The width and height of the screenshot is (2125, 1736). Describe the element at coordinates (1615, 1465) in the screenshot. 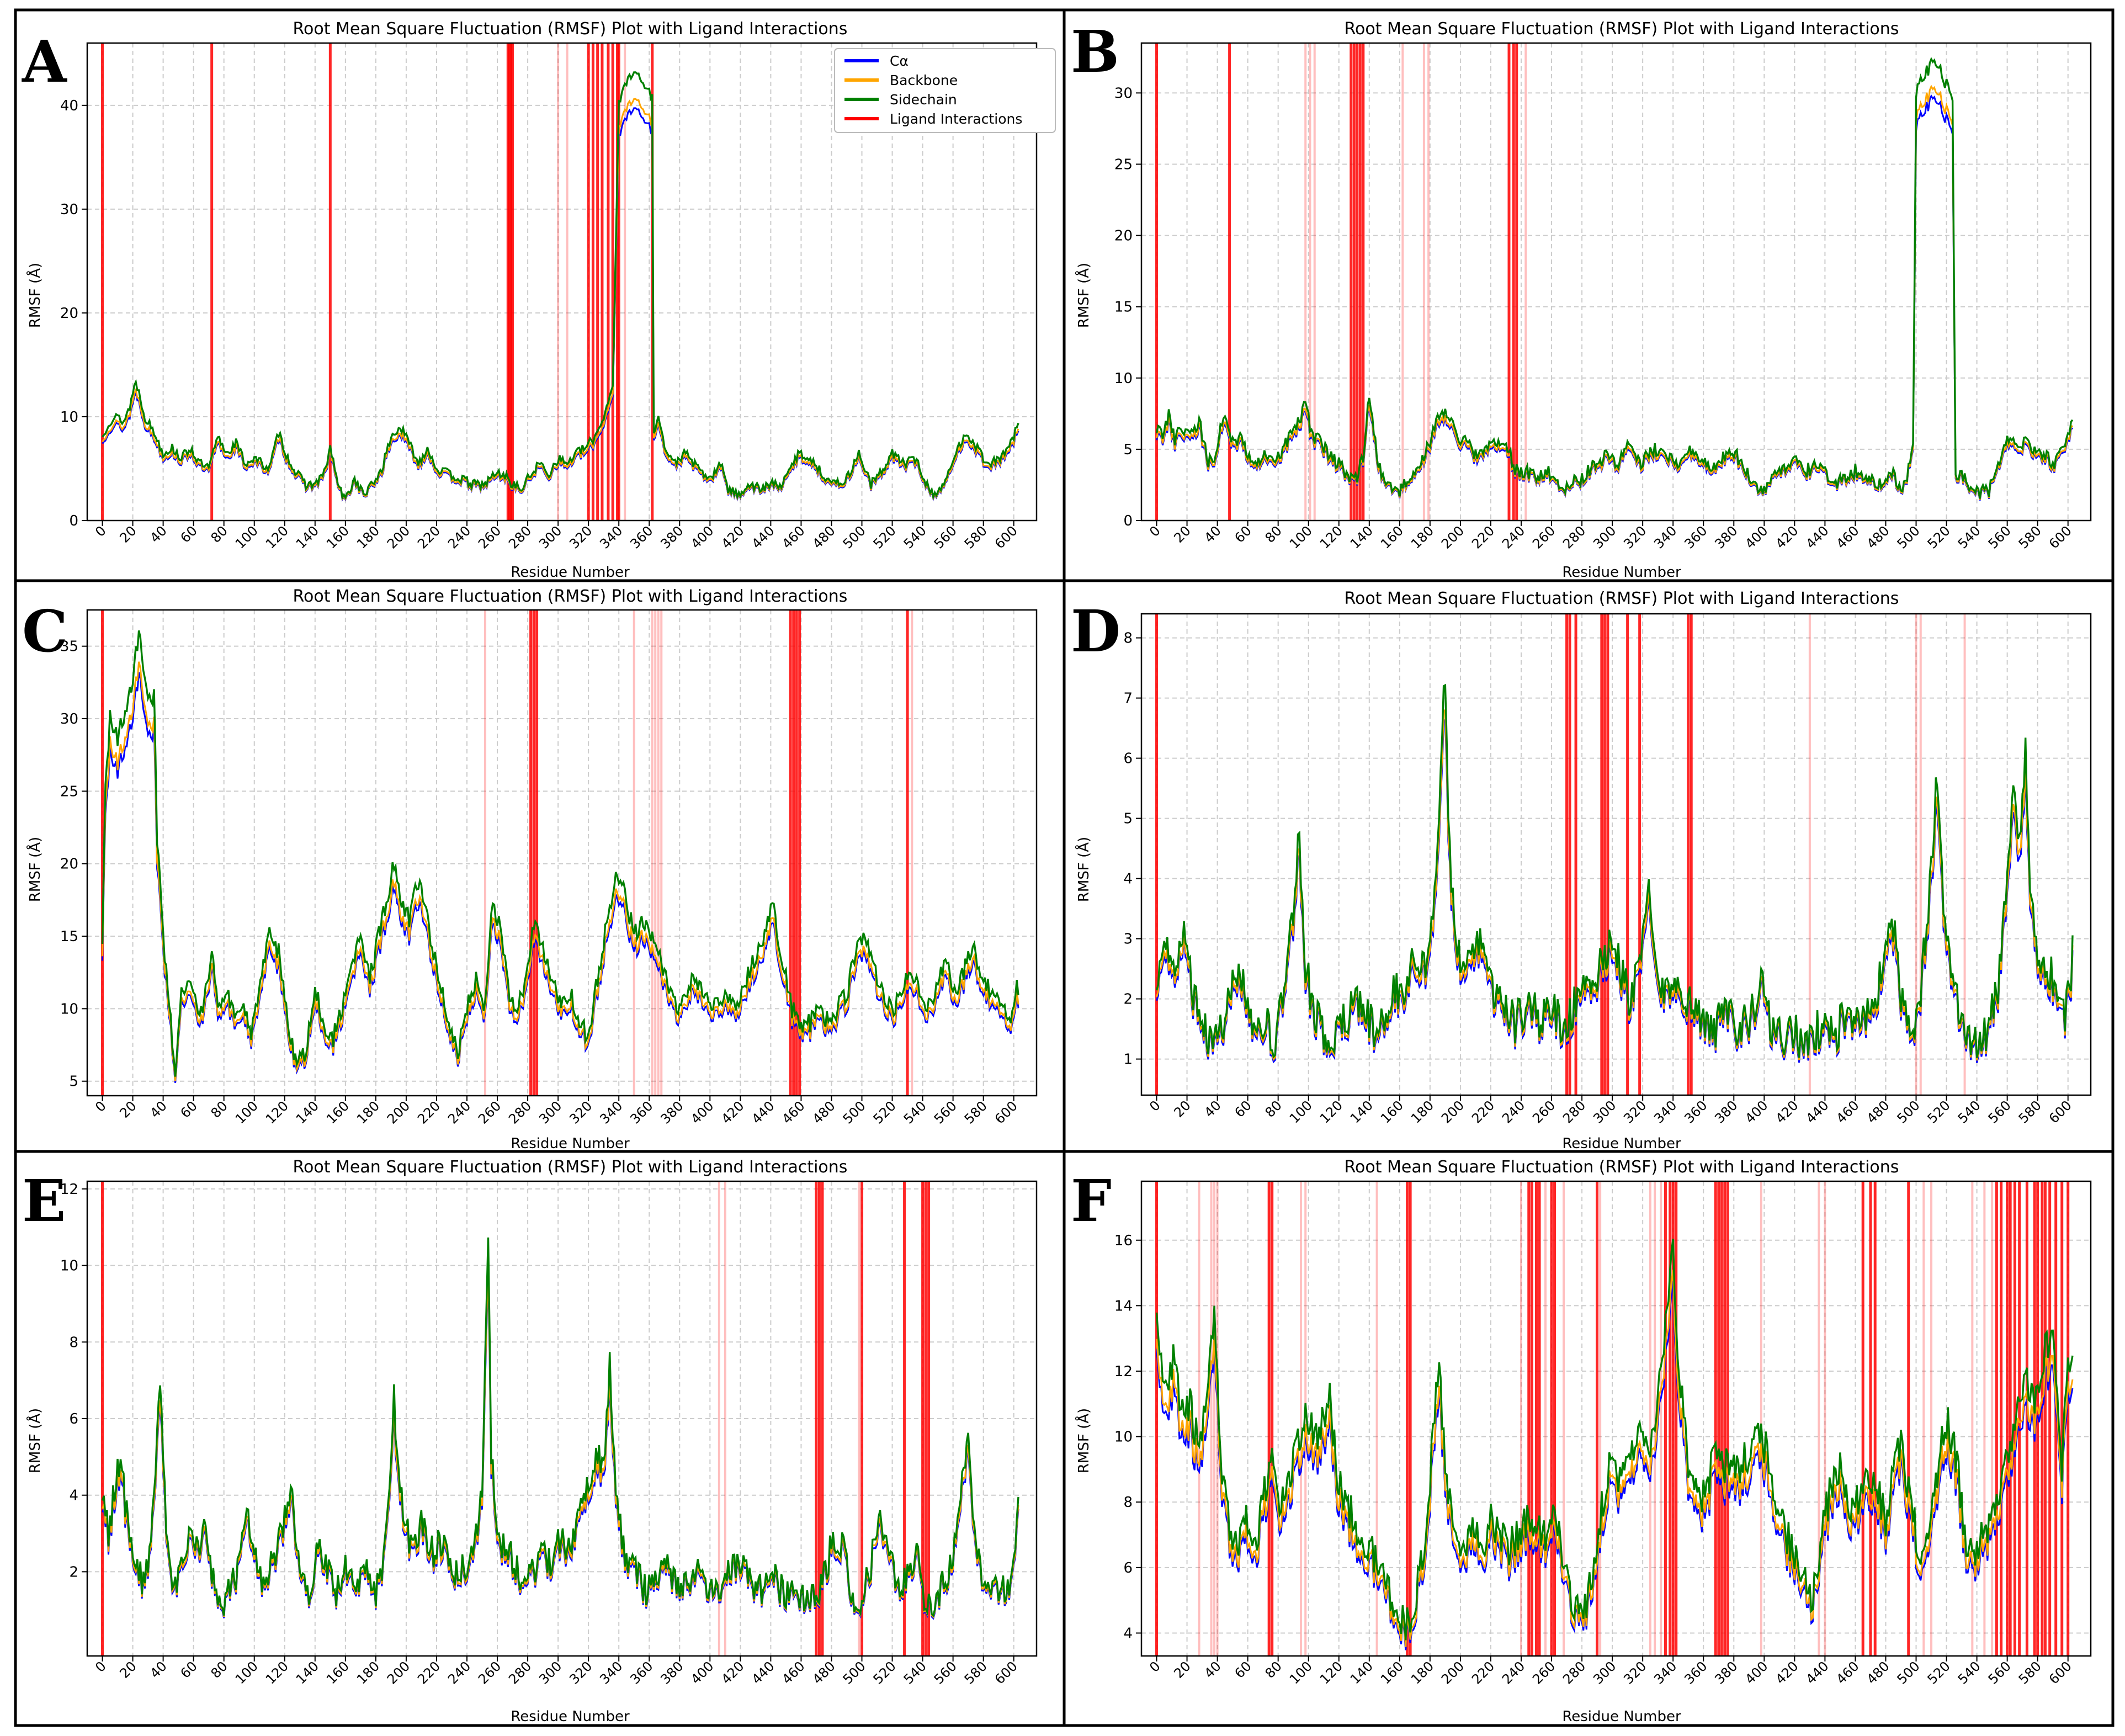

I see `series-line-calpha` at that location.